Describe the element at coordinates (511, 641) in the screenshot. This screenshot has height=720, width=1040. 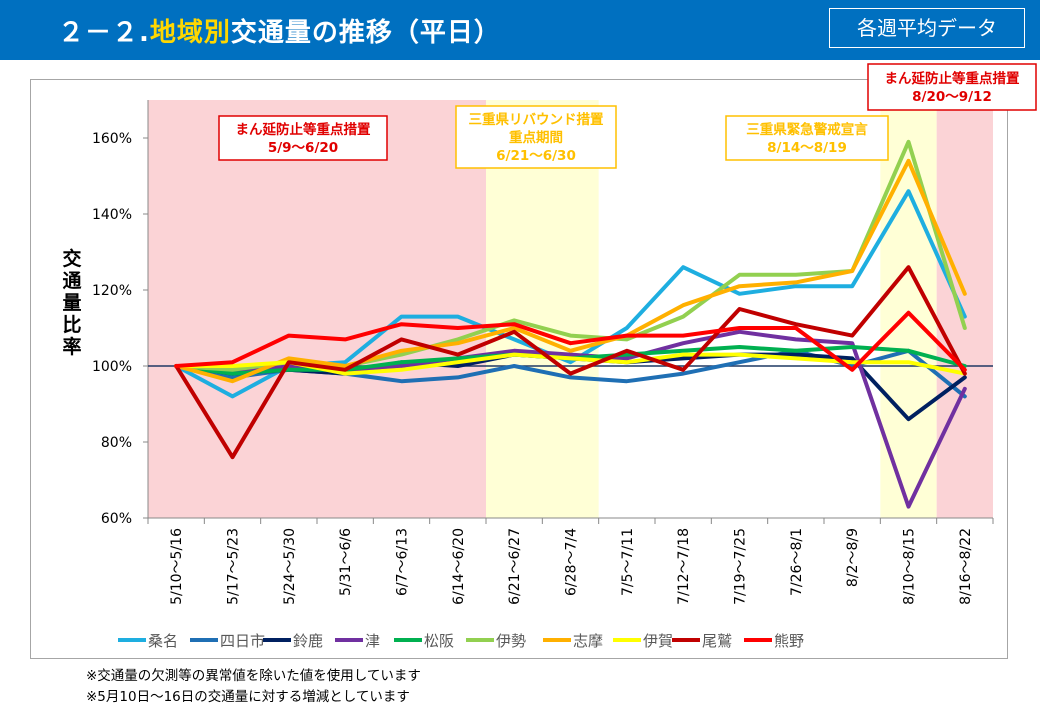
I see `legend-label: 伊勢` at that location.